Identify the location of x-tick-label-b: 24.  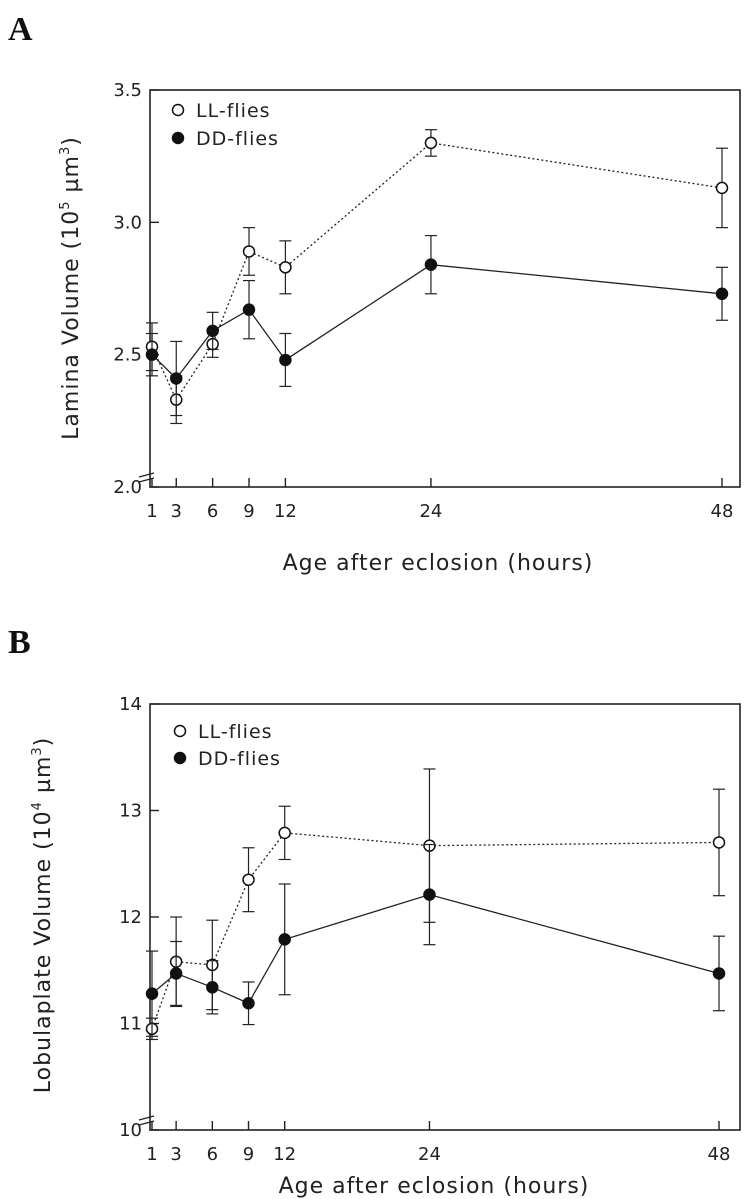
(429, 1154).